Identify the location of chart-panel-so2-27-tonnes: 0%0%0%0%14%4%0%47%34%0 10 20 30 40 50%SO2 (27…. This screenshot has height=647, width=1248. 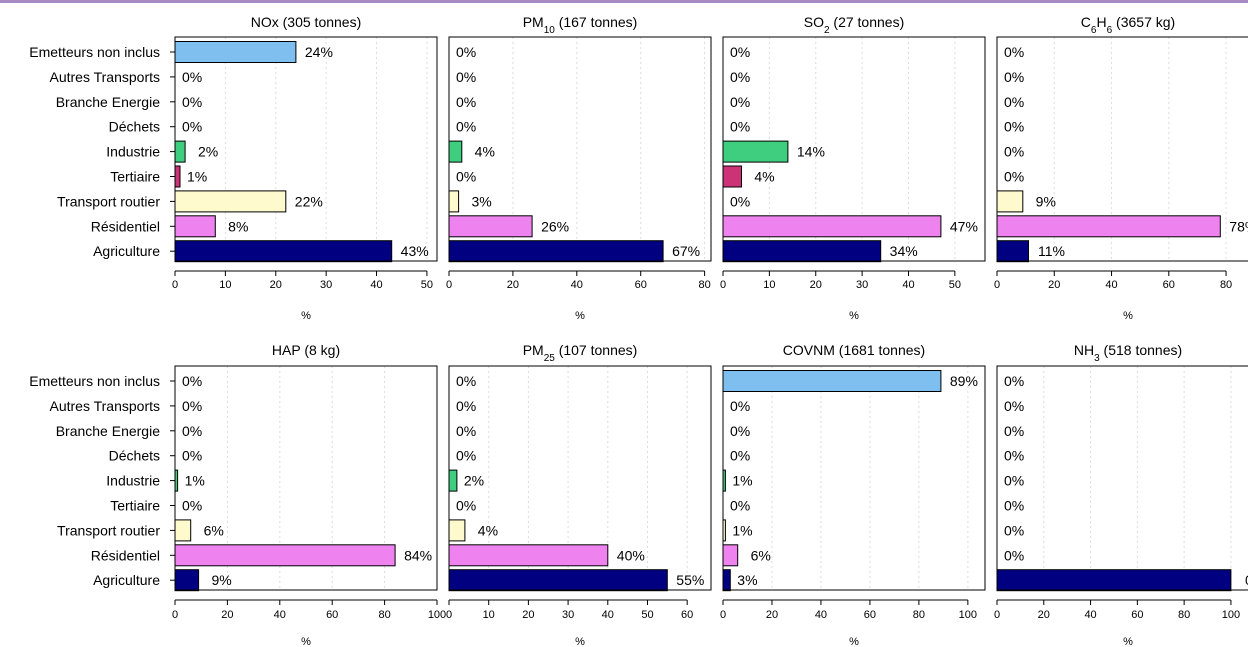
(853, 168).